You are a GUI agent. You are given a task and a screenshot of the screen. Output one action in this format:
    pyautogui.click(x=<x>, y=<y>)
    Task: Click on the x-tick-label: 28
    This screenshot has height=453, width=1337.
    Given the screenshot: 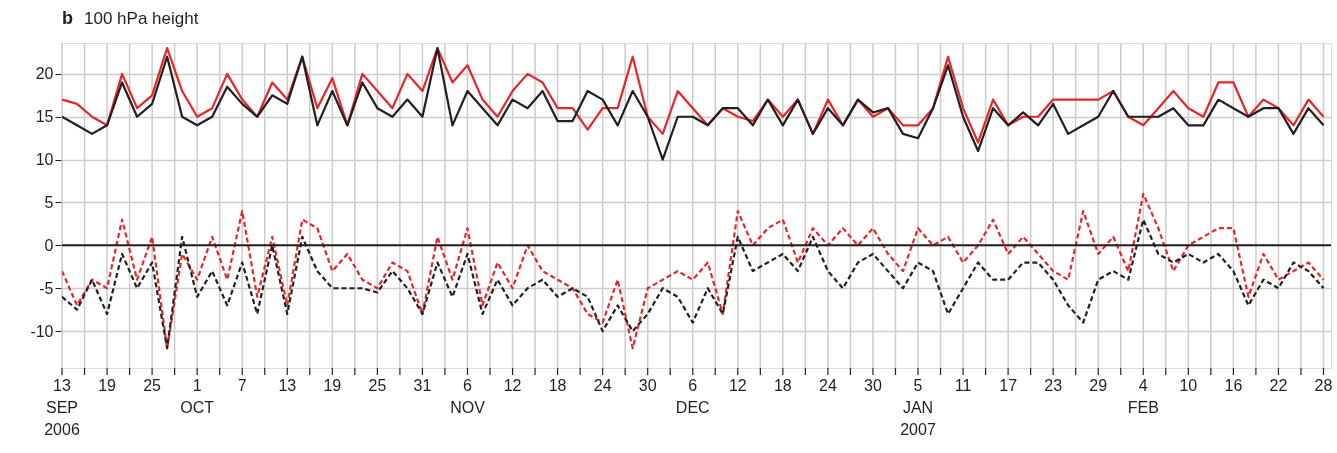 What is the action you would take?
    pyautogui.click(x=1323, y=385)
    